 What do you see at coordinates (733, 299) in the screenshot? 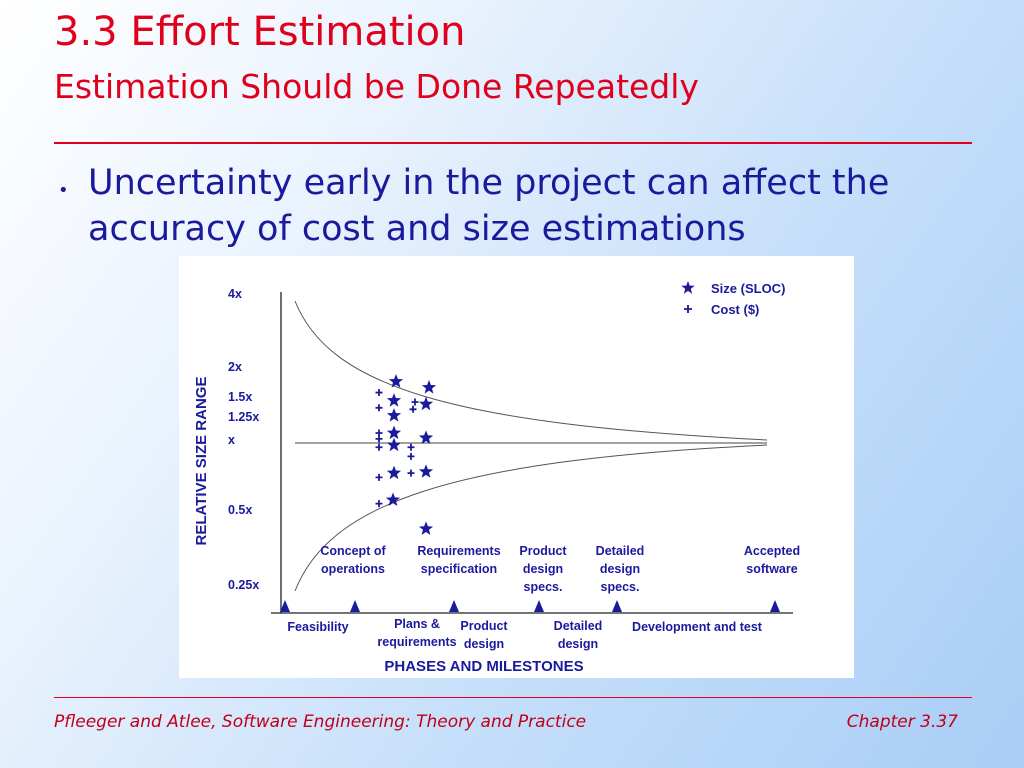
I see `chart-legend: Size (SLOC) Cost ($)` at bounding box center [733, 299].